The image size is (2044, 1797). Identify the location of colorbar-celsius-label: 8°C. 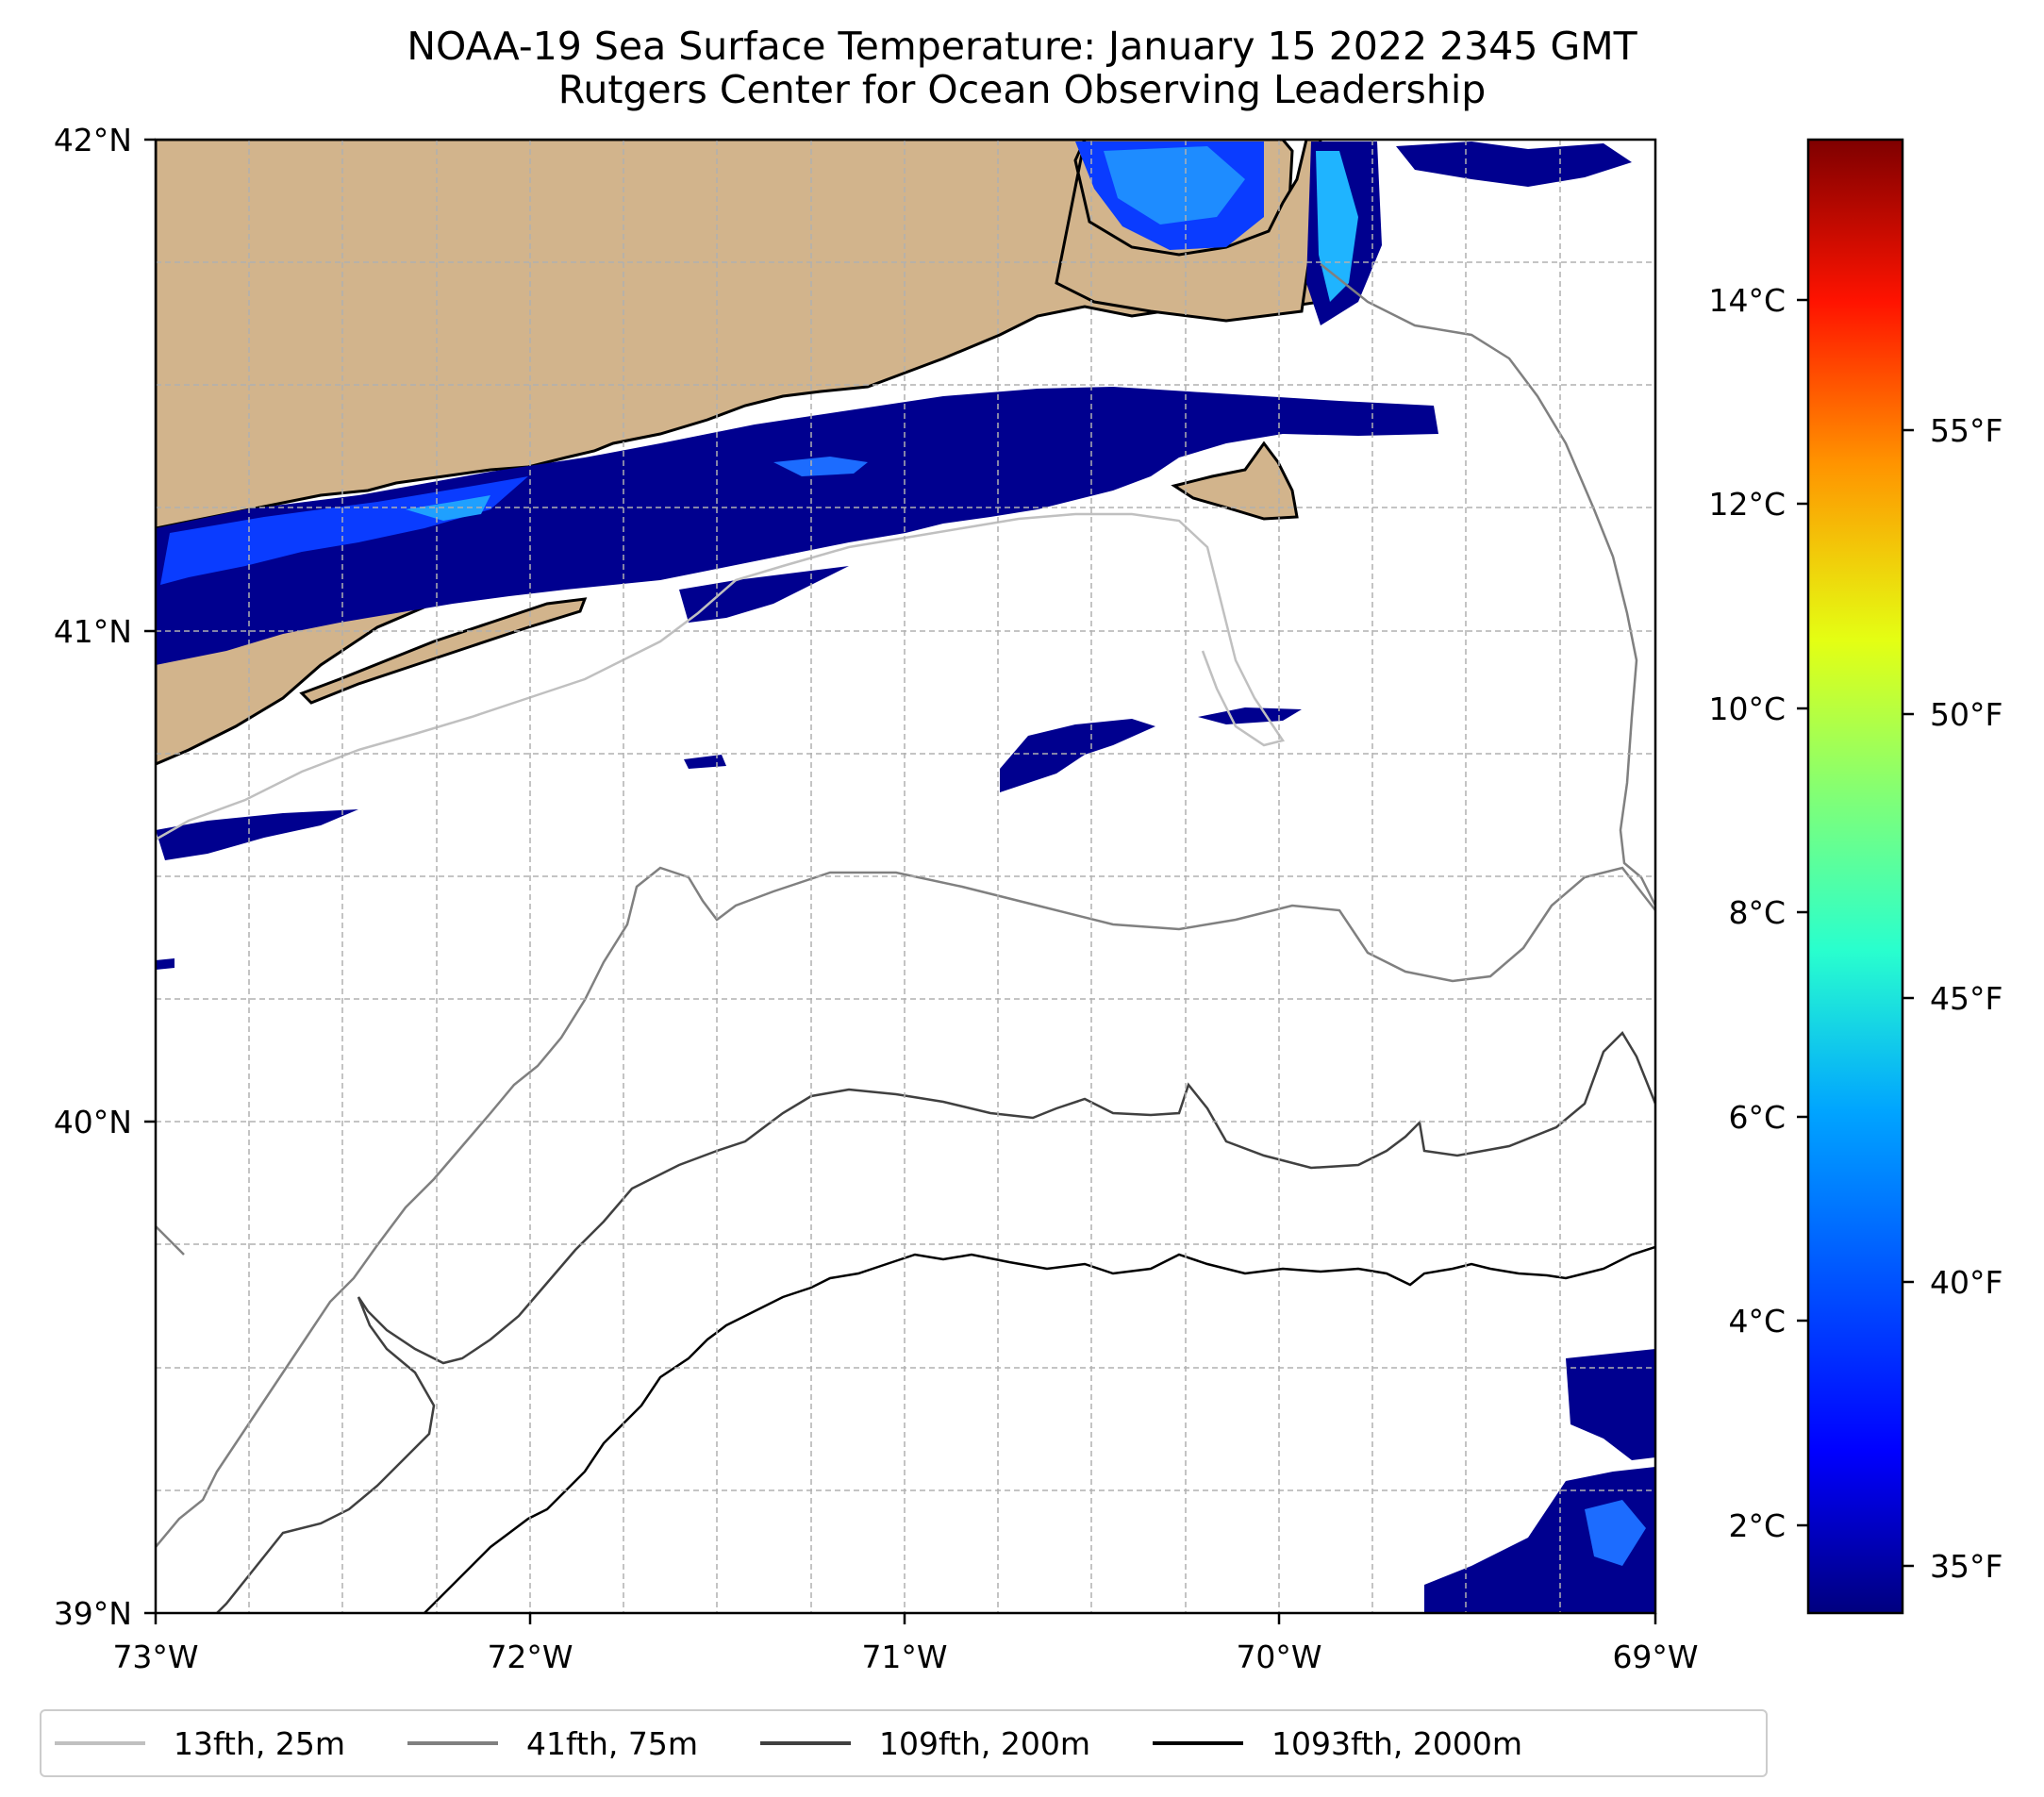
(1757, 912).